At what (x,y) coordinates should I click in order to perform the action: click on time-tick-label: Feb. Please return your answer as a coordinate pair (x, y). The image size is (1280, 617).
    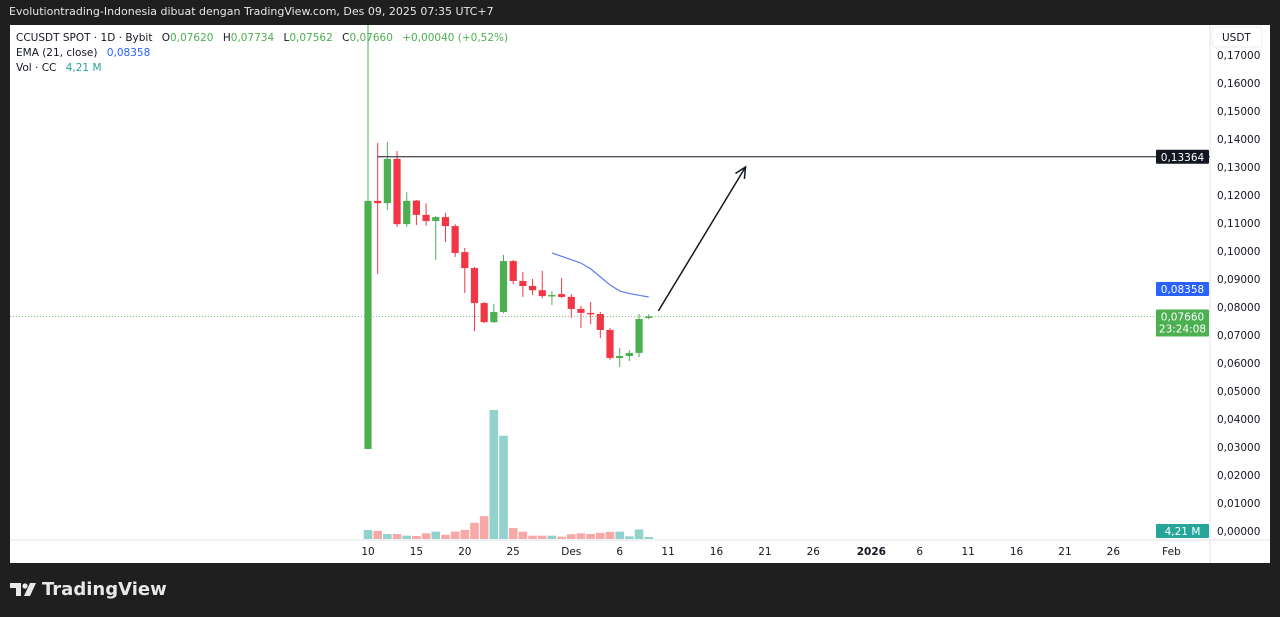
    Looking at the image, I should click on (1171, 552).